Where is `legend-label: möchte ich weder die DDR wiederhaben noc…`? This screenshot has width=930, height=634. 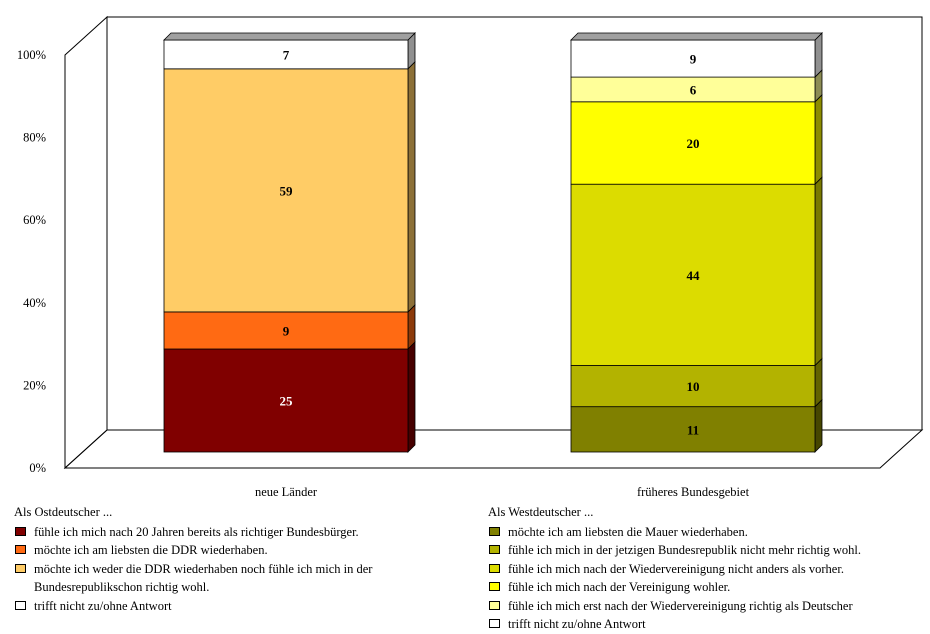 legend-label: möchte ich weder die DDR wiederhaben noc… is located at coordinates (203, 578).